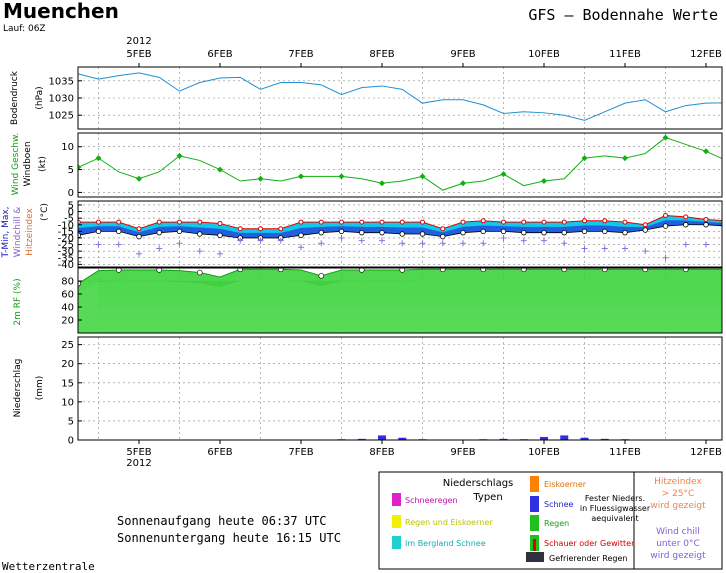 This screenshot has width=726, height=573. Describe the element at coordinates (678, 494) in the screenshot. I see `legend-hitze-2: > 25°C` at that location.